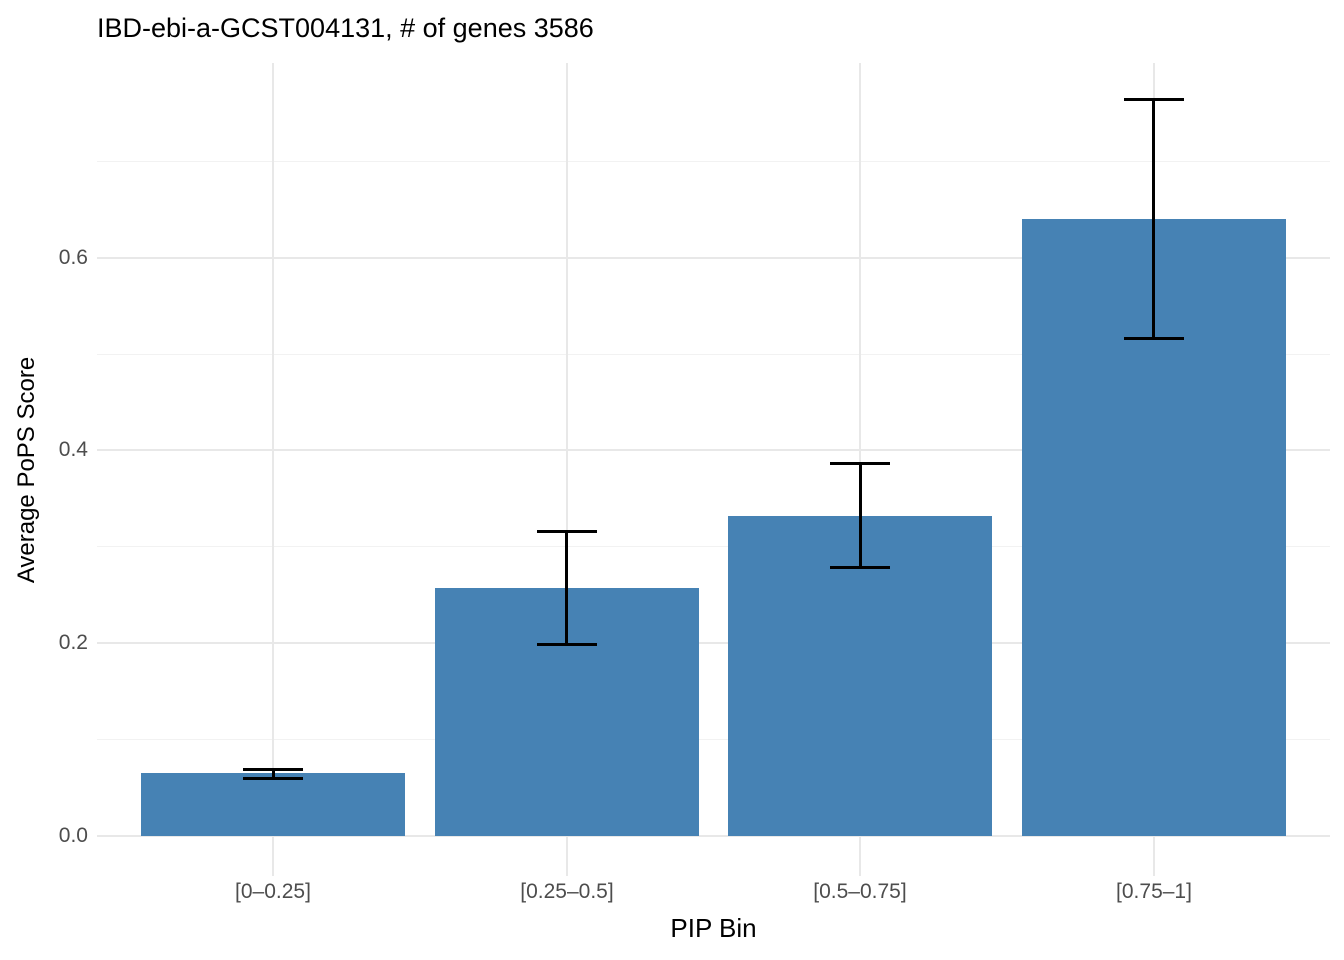  What do you see at coordinates (567, 891) in the screenshot?
I see `x-tick-label: [0.25–0.5]` at bounding box center [567, 891].